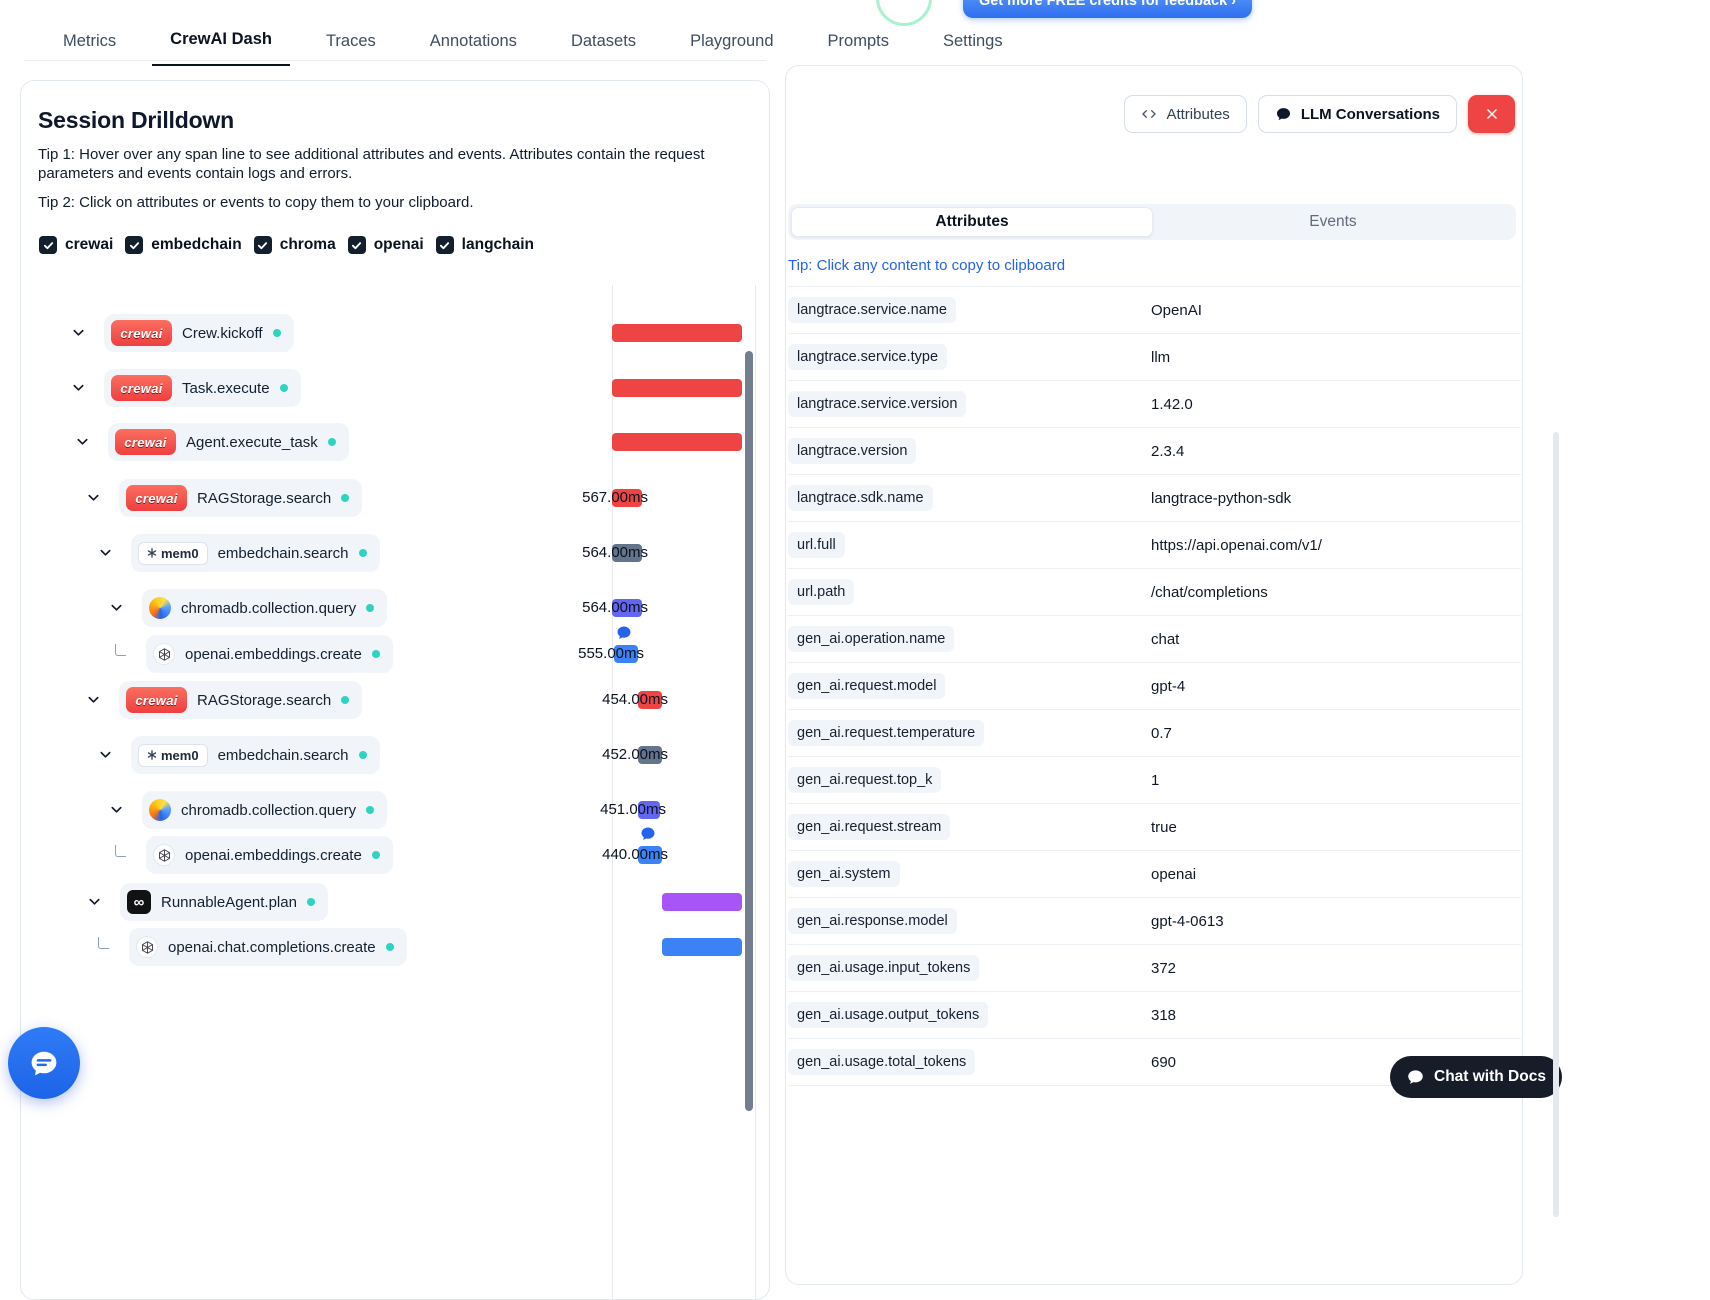 The image size is (1710, 1300). What do you see at coordinates (852, 451) in the screenshot?
I see `attr-key: langtrace.version` at bounding box center [852, 451].